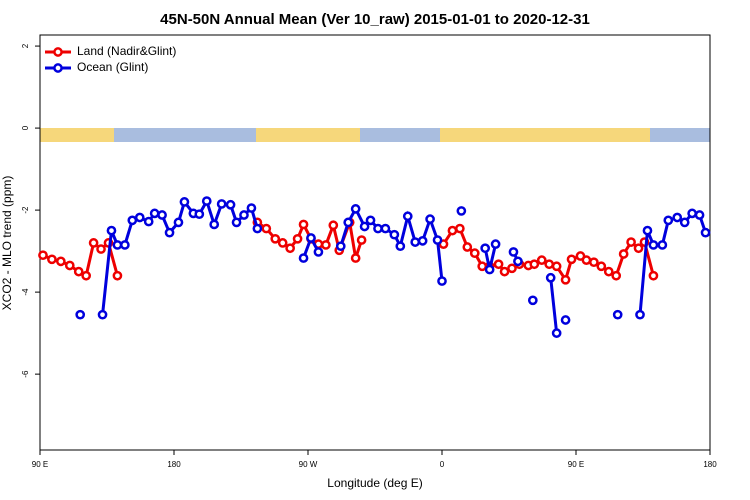 The image size is (750, 500). I want to click on legend-label: Ocean (Glint), so click(112, 67).